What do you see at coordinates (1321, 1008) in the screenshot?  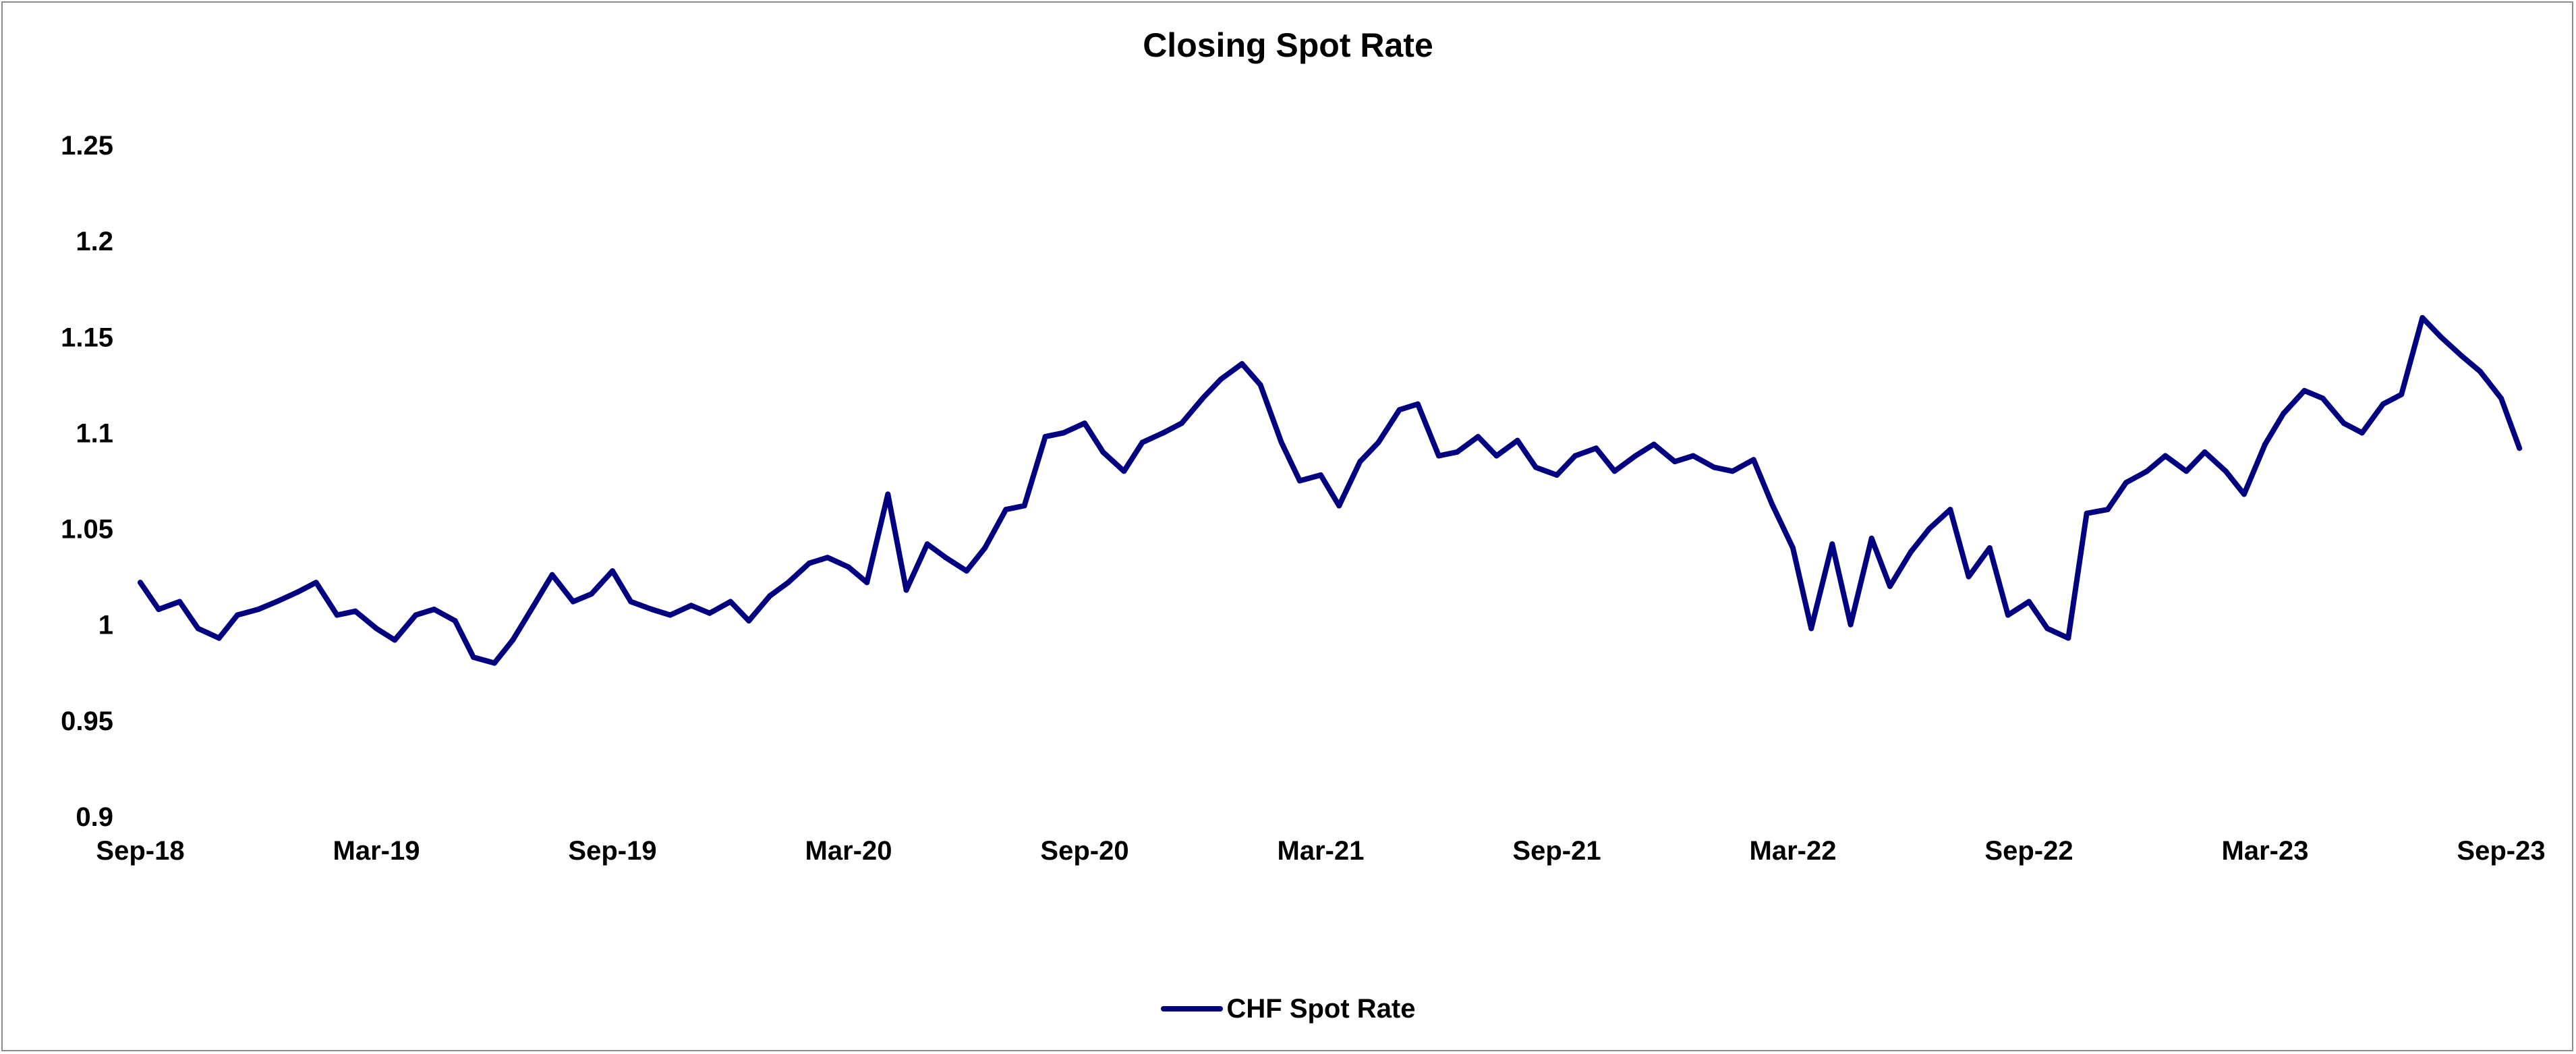 I see `legend-label-chf-spot-rate: CHF Spot Rate` at bounding box center [1321, 1008].